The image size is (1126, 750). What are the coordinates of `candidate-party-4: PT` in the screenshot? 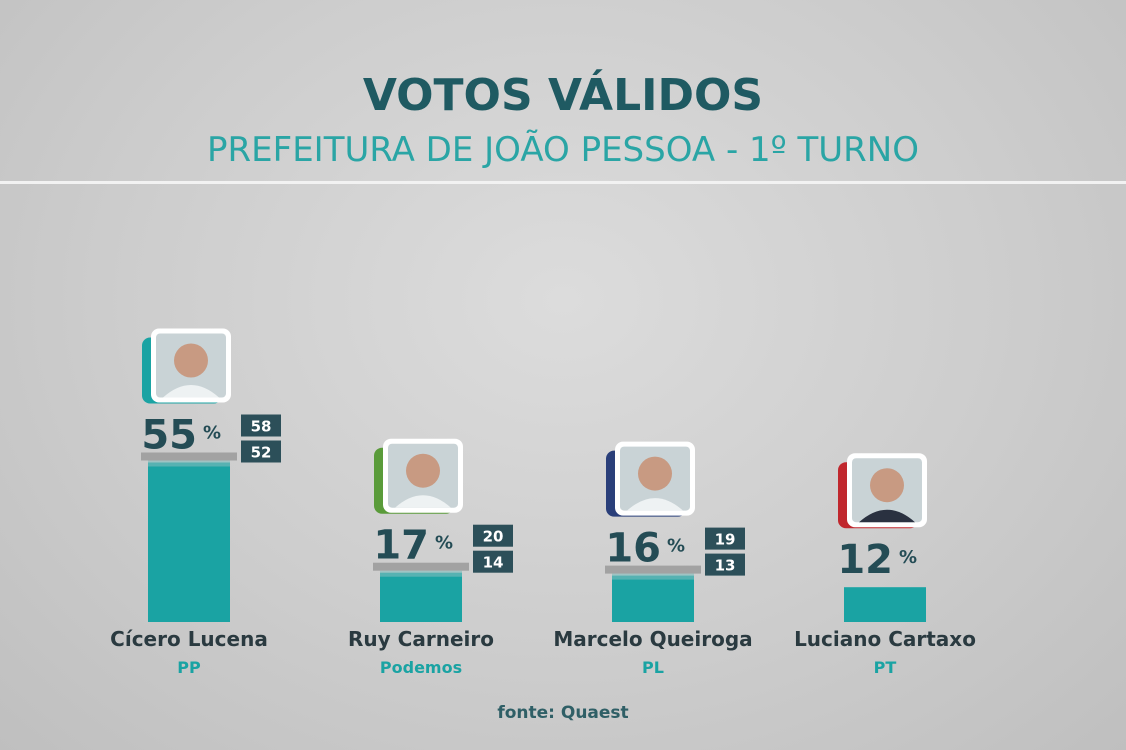 It's located at (885, 667).